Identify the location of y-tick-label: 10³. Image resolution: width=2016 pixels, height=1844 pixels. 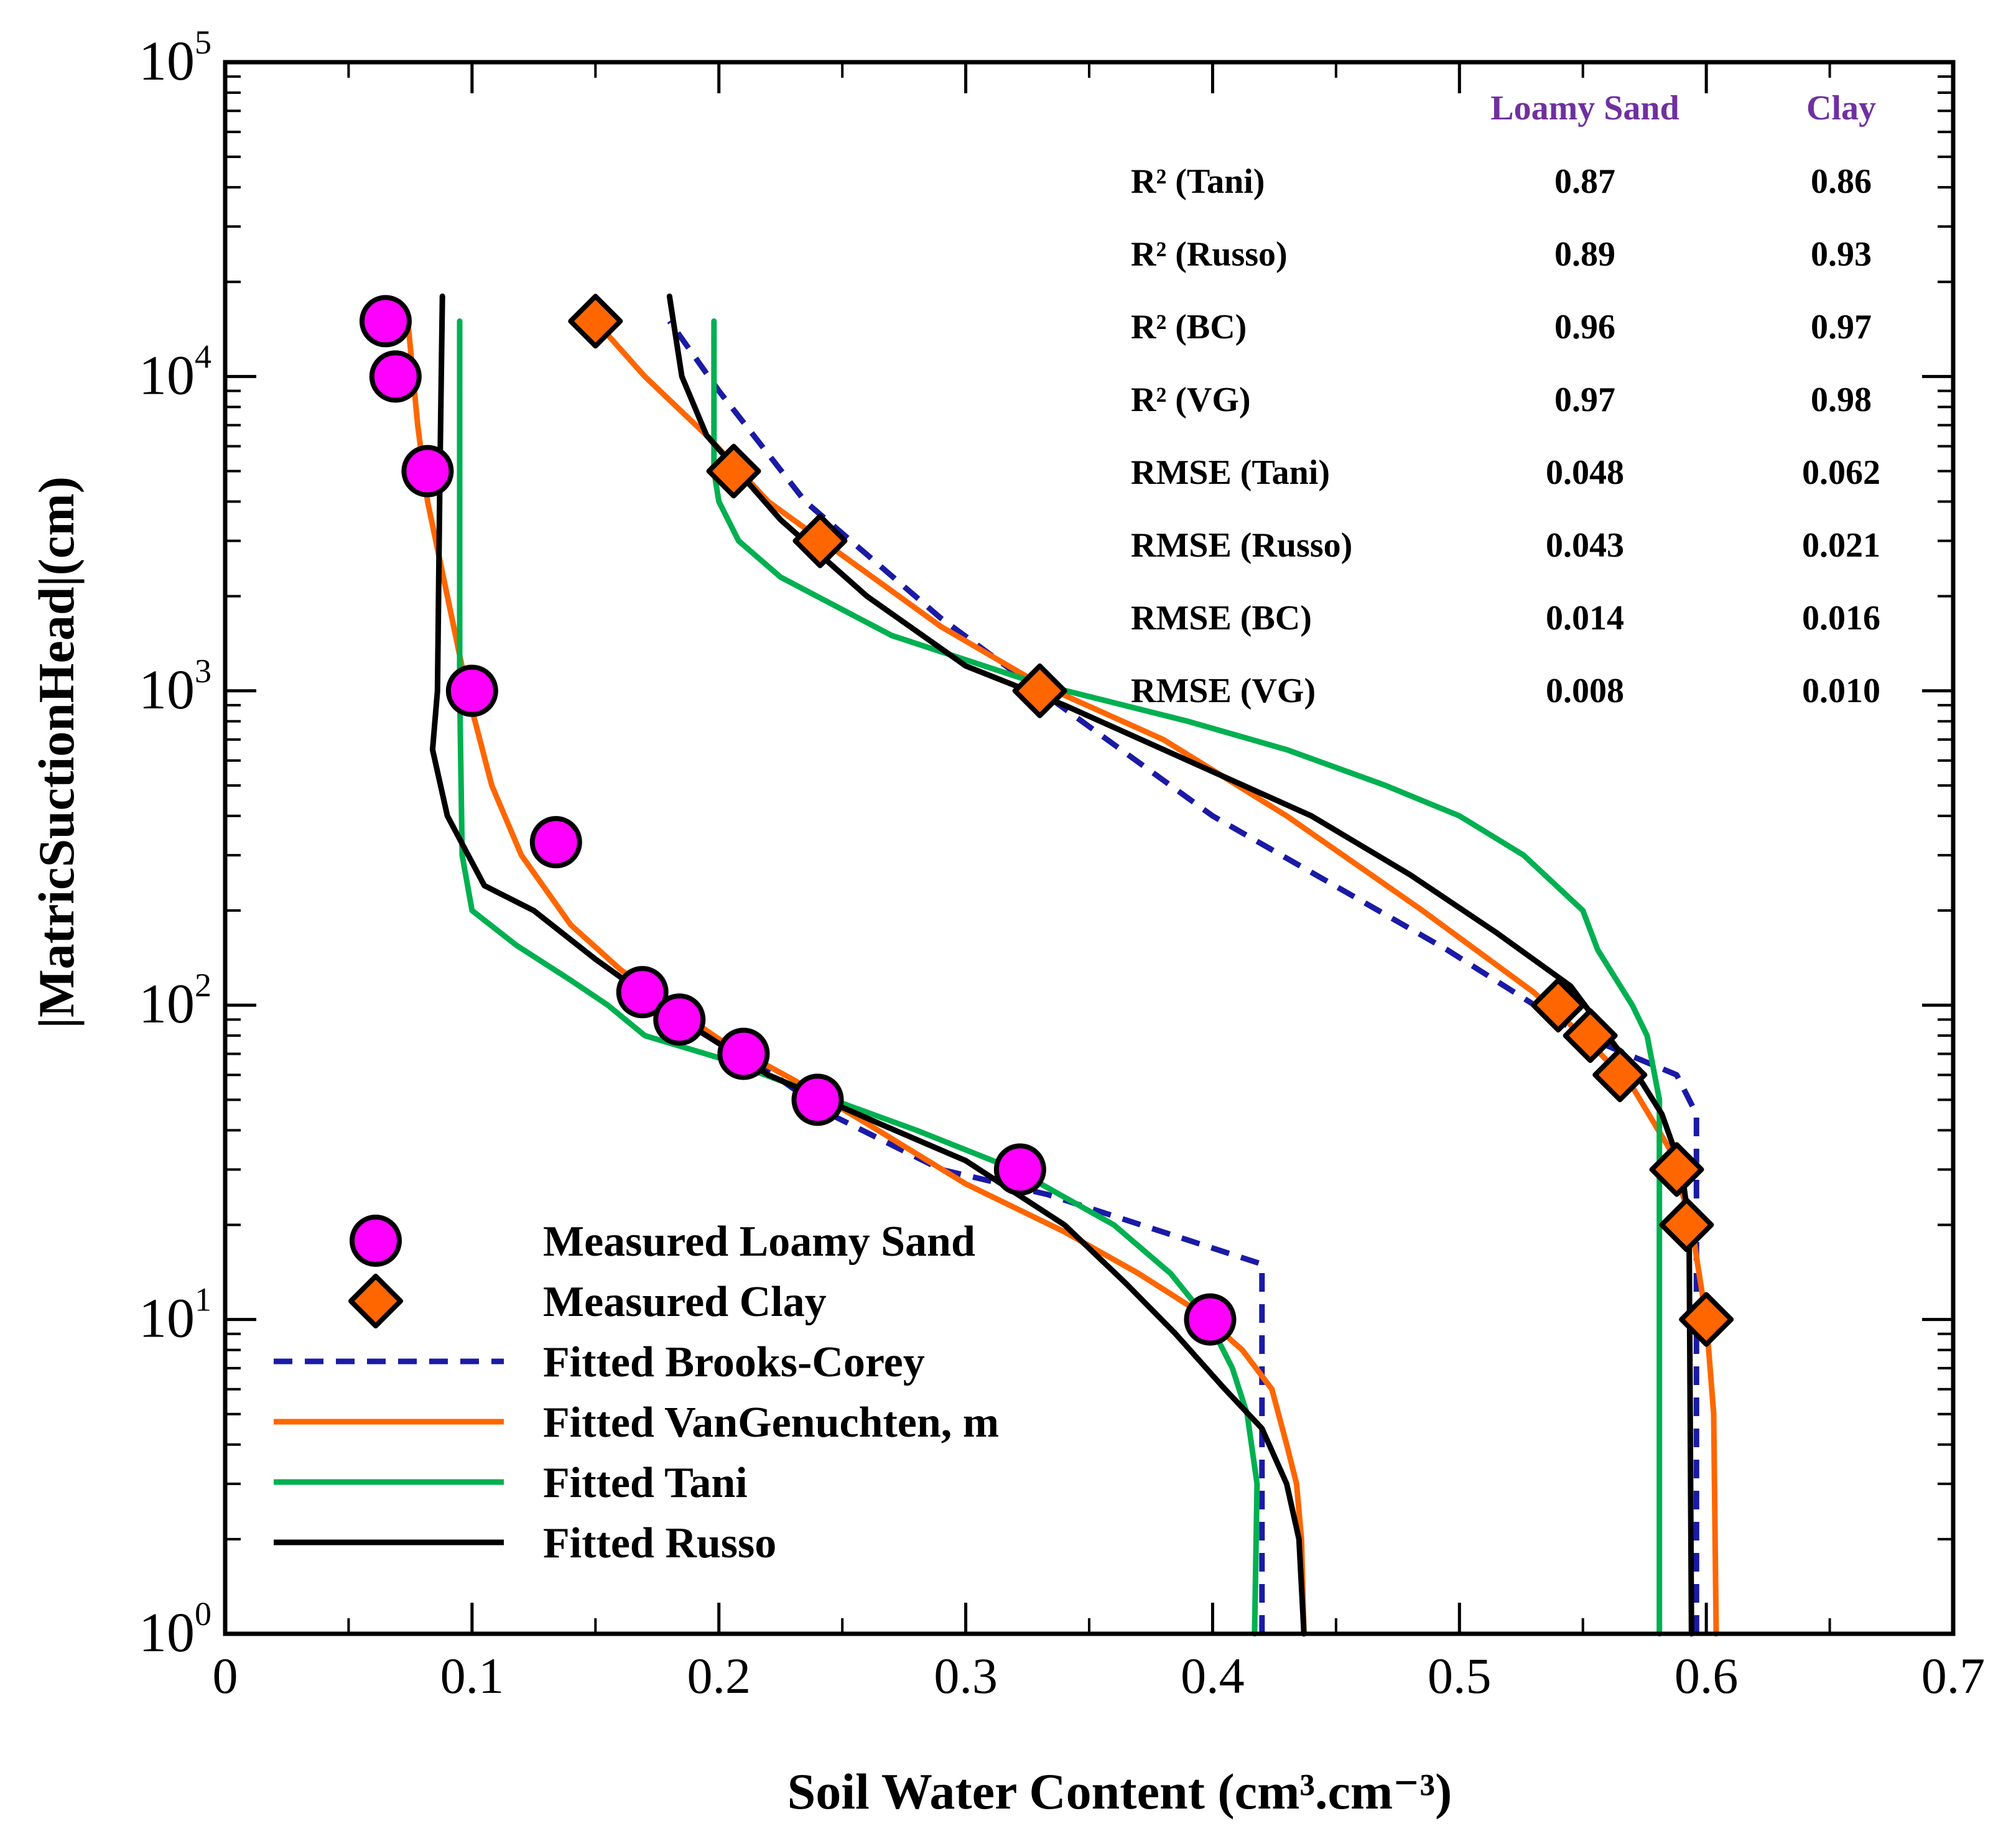
(175, 686).